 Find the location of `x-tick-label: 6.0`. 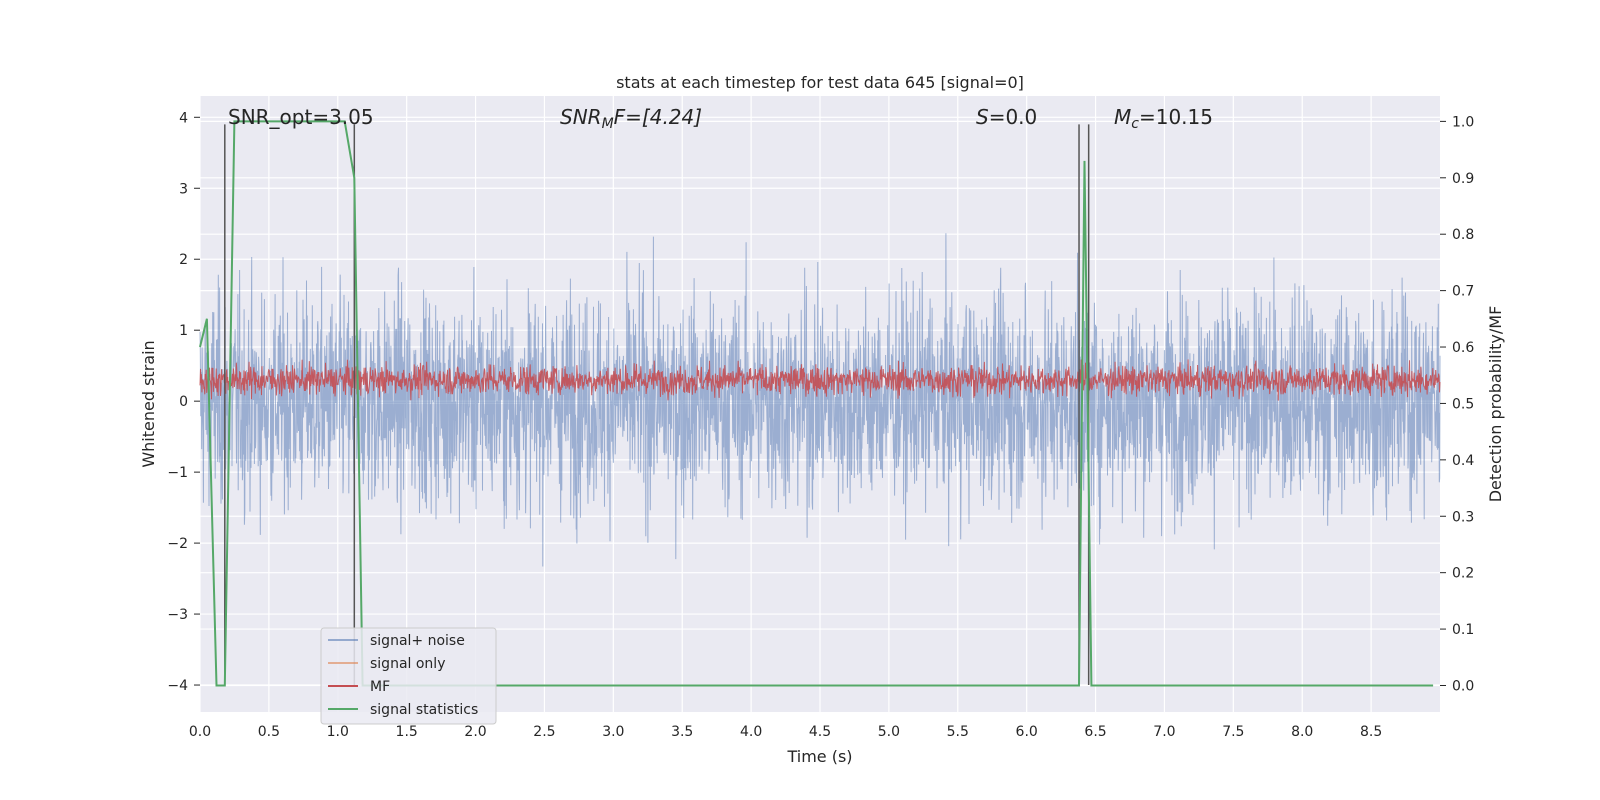

x-tick-label: 6.0 is located at coordinates (1027, 732).